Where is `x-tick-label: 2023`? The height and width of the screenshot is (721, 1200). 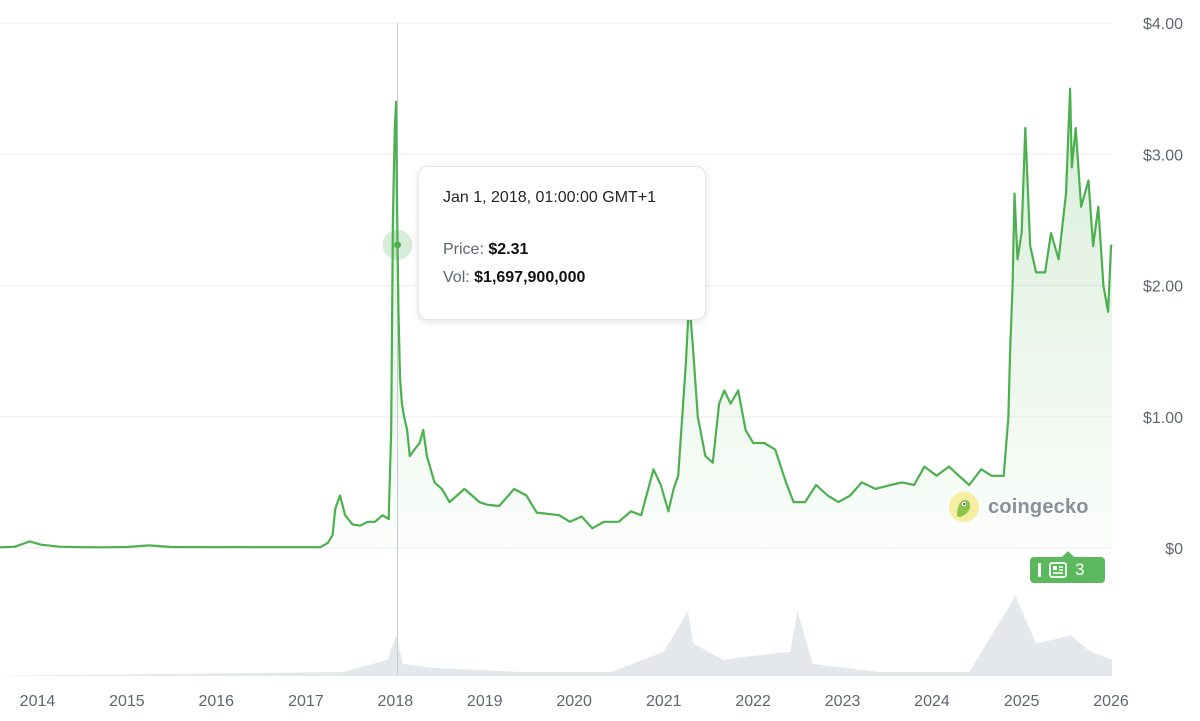
x-tick-label: 2023 is located at coordinates (843, 701).